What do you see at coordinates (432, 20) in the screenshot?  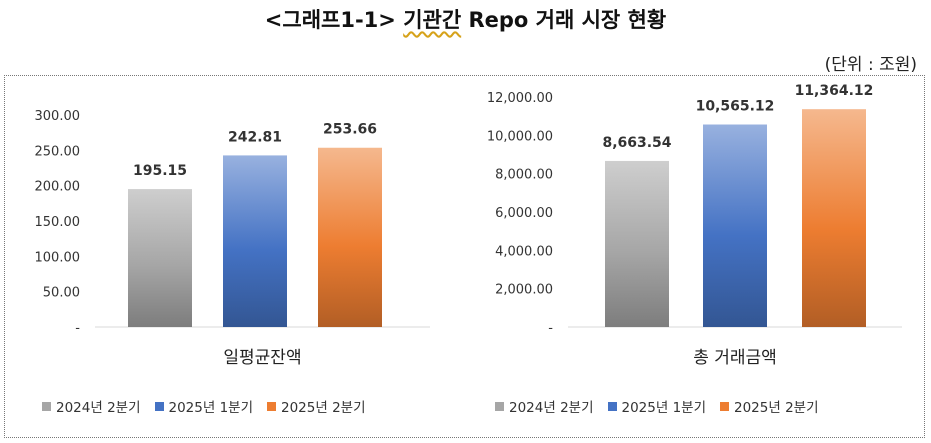 I see `title-wavy-word: 기관간` at bounding box center [432, 20].